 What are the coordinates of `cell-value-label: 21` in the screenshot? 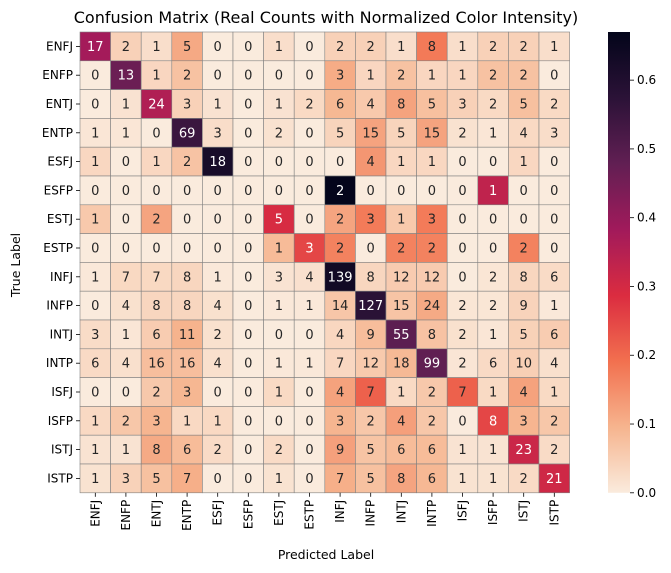 It's located at (554, 479).